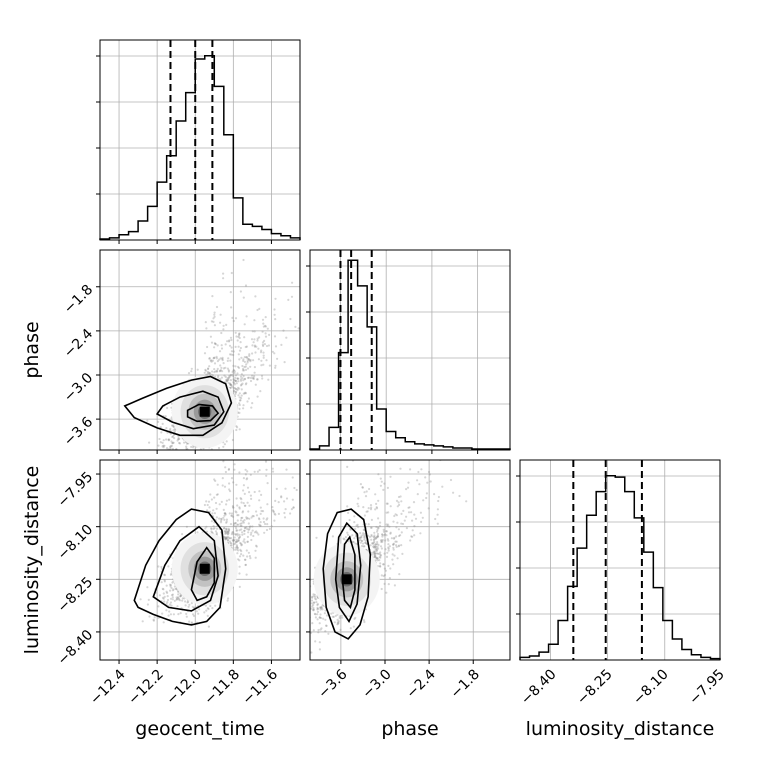 This screenshot has width=760, height=760. I want to click on density-peak, so click(346, 579).